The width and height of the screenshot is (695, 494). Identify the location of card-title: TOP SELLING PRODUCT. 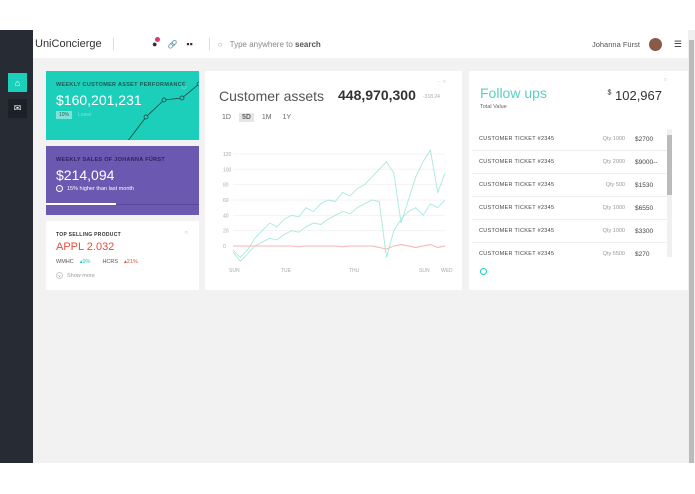
(88, 235).